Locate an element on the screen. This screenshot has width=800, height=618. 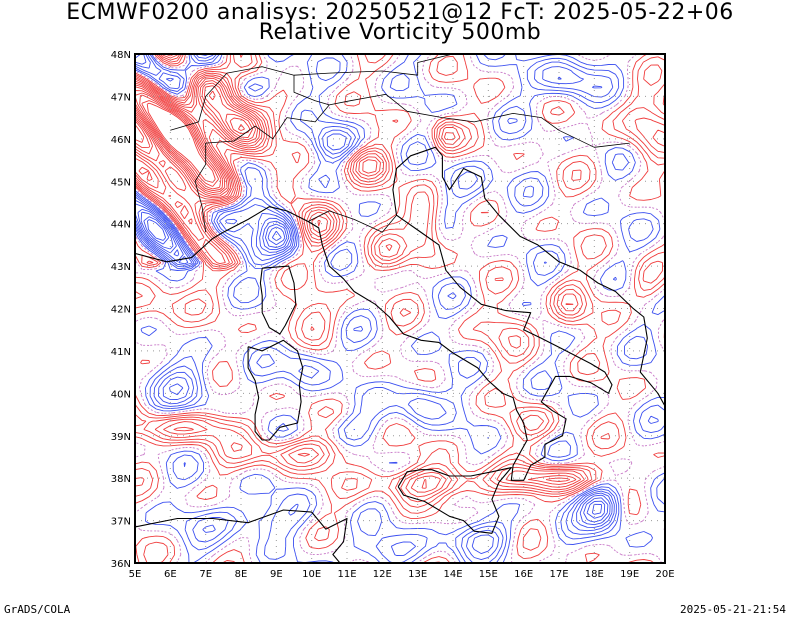
lon-label: 18E is located at coordinates (594, 574).